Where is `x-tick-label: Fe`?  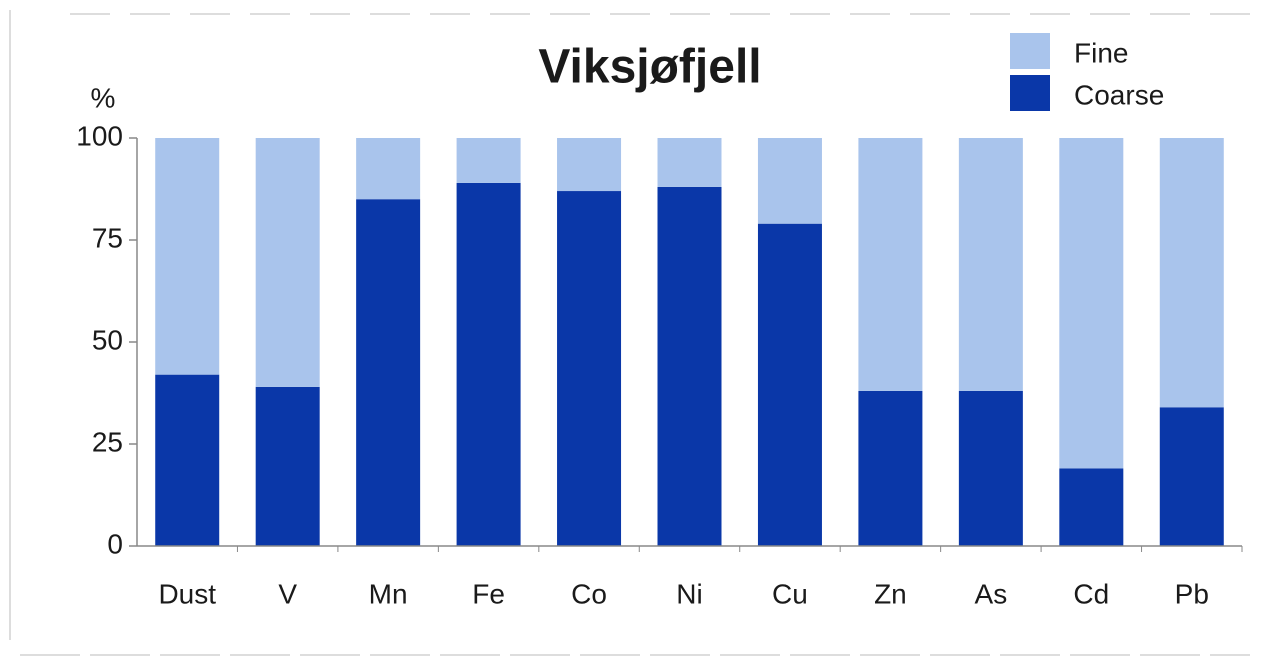 x-tick-label: Fe is located at coordinates (488, 593).